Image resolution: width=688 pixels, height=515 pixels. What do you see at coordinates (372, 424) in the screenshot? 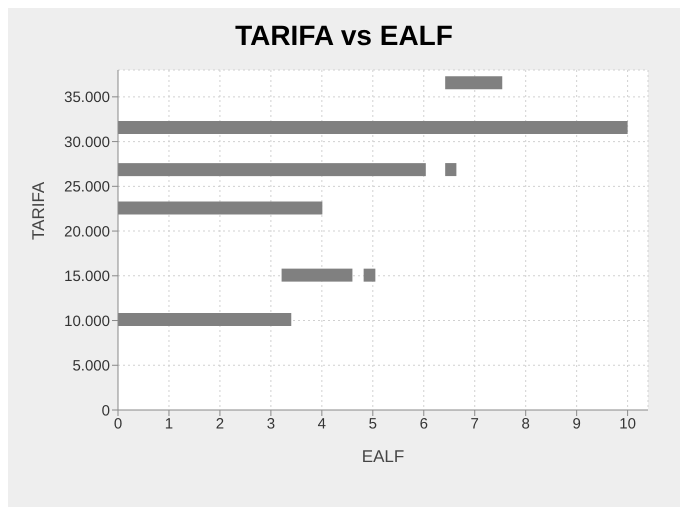
I see `x-tick-label: 5` at bounding box center [372, 424].